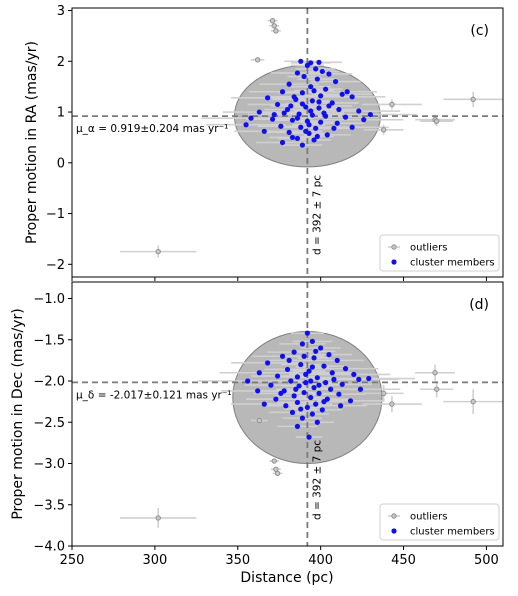  What do you see at coordinates (32, 142) in the screenshot?
I see `y-axis-label: Proper motion in RA (mas/yr)` at bounding box center [32, 142].